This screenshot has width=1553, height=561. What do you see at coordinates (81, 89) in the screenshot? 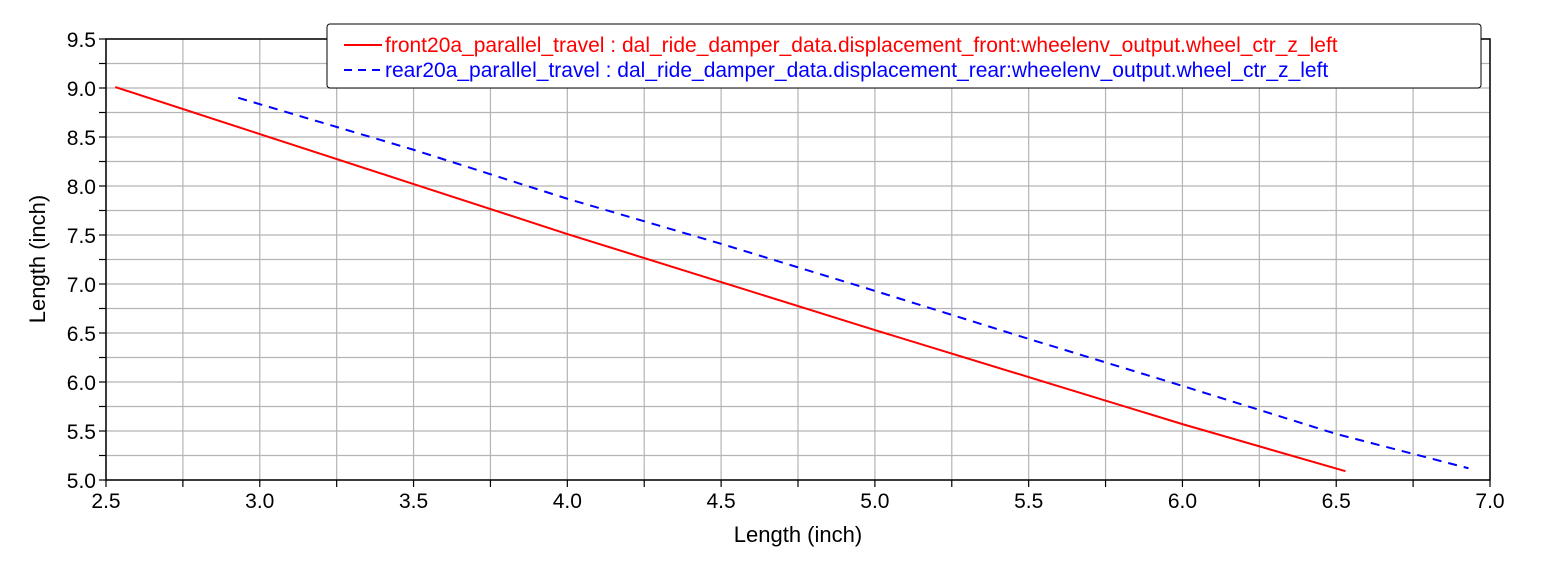
I see `y-tick-label: 9.0` at bounding box center [81, 89].